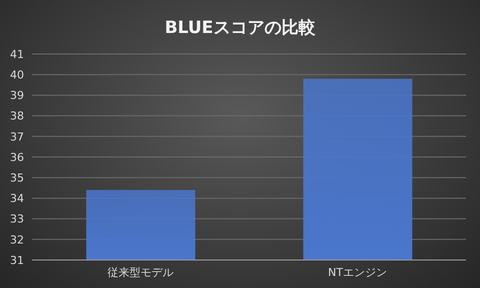 This screenshot has height=288, width=480. I want to click on y-tick-label: 41, so click(17, 54).